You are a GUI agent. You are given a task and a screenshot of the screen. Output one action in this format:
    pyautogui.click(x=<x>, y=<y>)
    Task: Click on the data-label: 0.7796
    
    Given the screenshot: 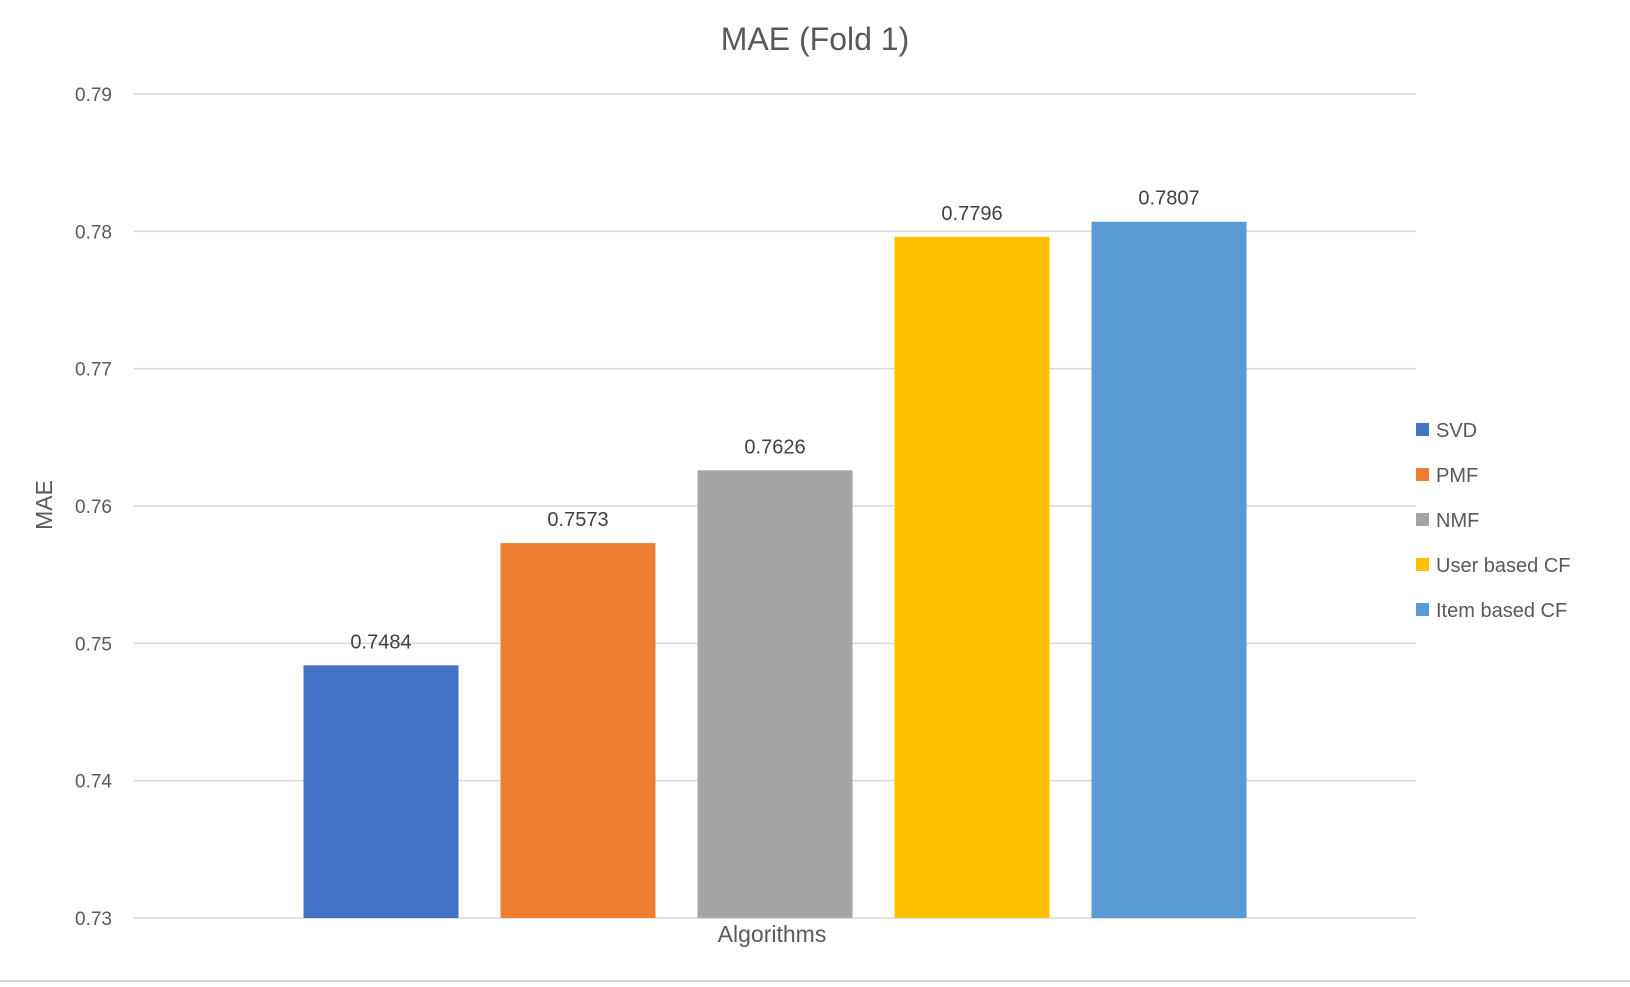 What is the action you would take?
    pyautogui.click(x=971, y=214)
    